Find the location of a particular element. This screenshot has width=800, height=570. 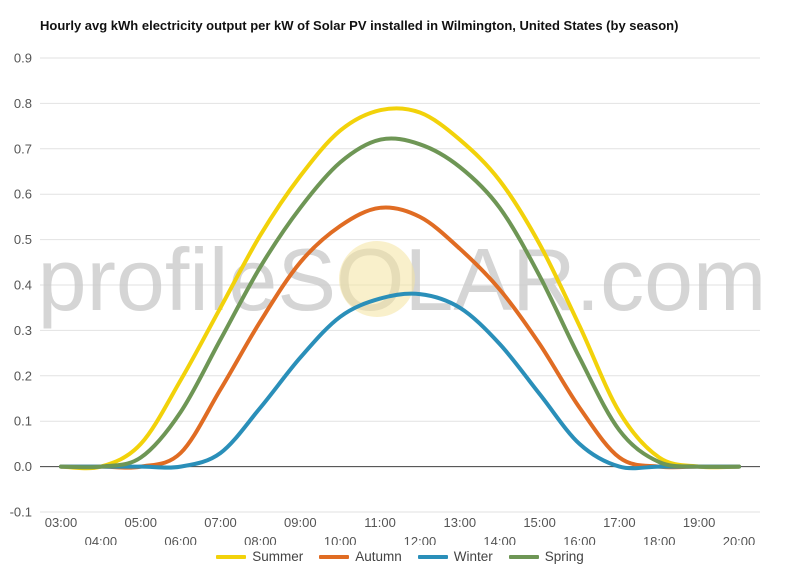

legend-label: Winter is located at coordinates (473, 556).